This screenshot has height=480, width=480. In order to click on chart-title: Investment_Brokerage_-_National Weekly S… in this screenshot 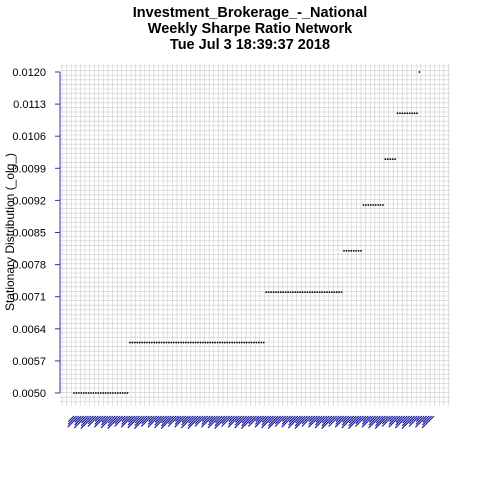, I will do `click(240, 29)`.